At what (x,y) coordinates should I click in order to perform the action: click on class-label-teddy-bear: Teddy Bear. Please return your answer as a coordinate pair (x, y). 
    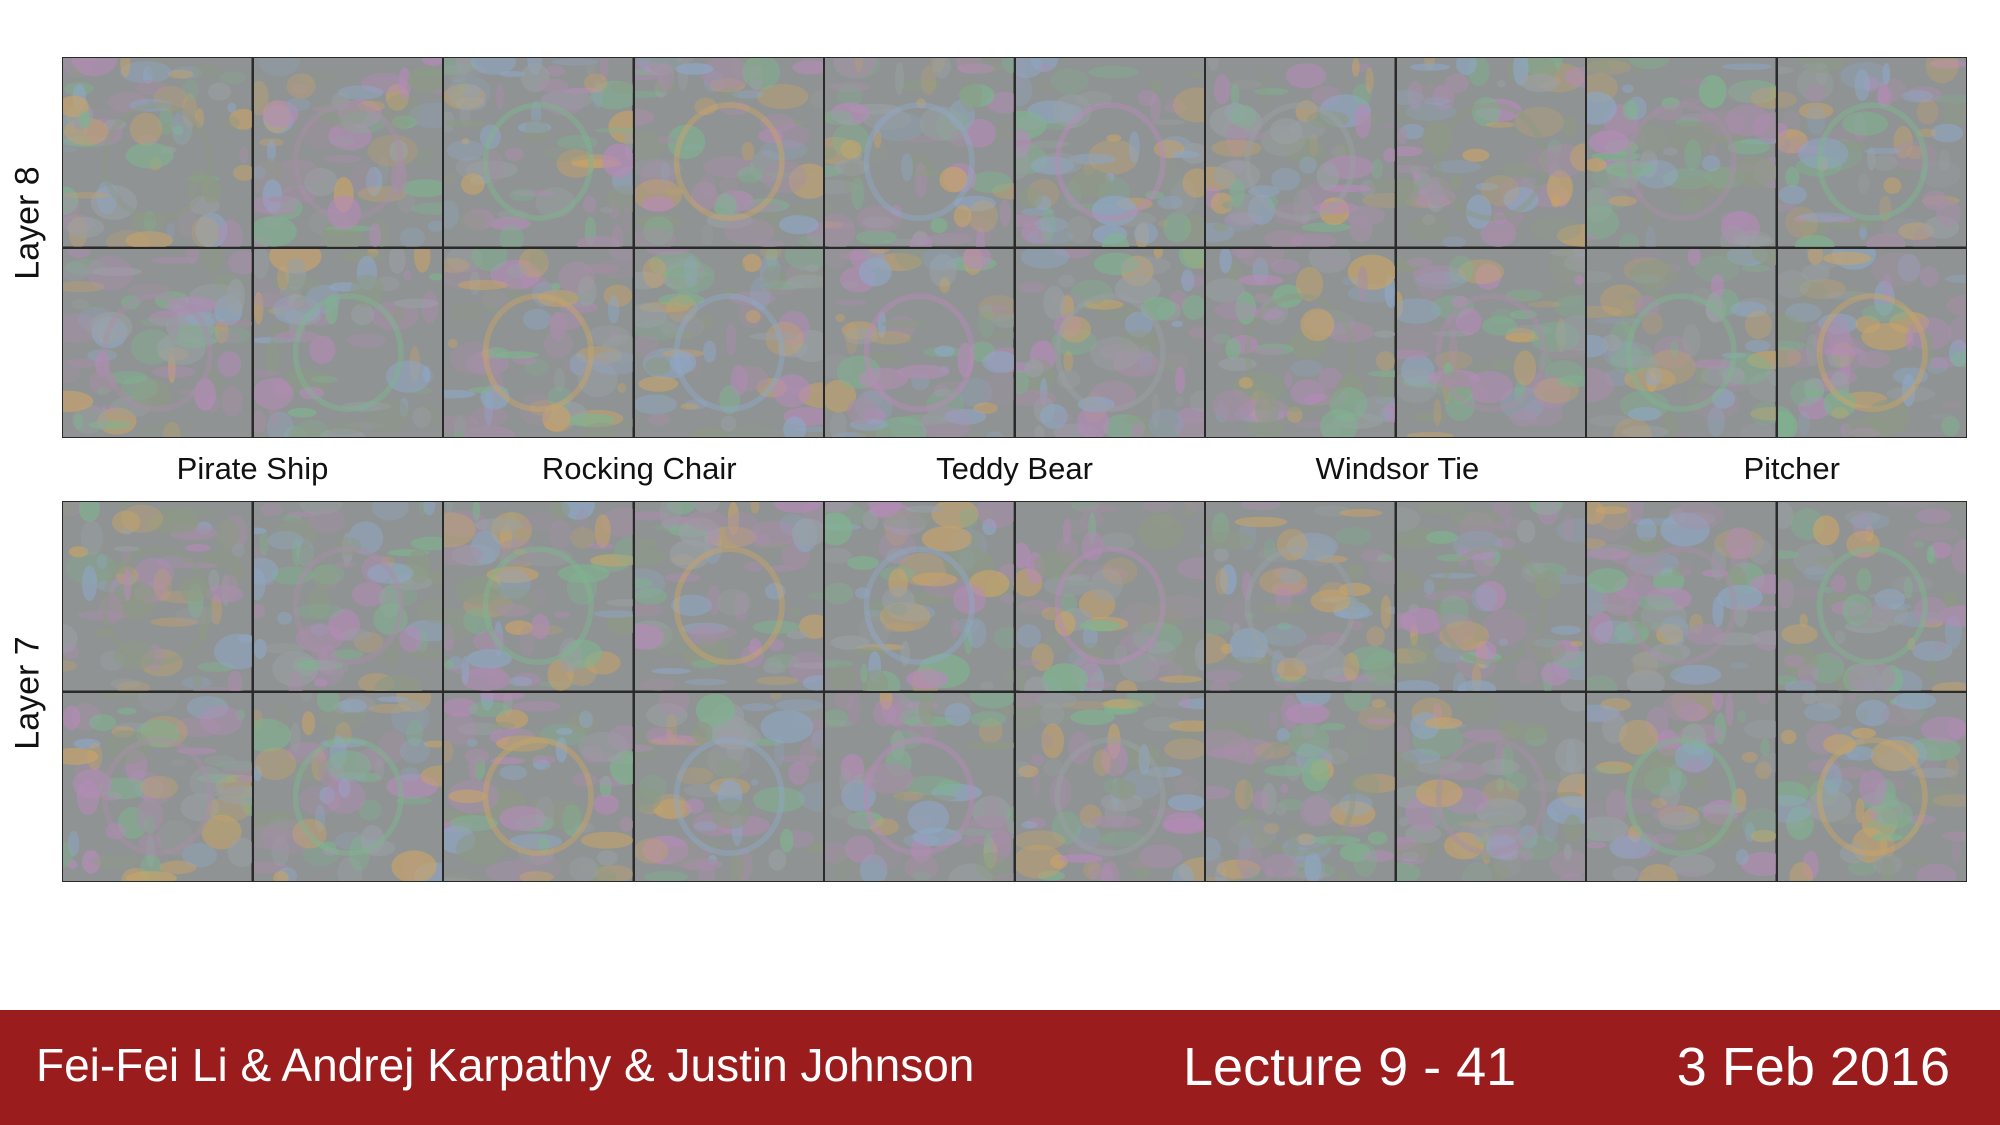
    Looking at the image, I should click on (1014, 468).